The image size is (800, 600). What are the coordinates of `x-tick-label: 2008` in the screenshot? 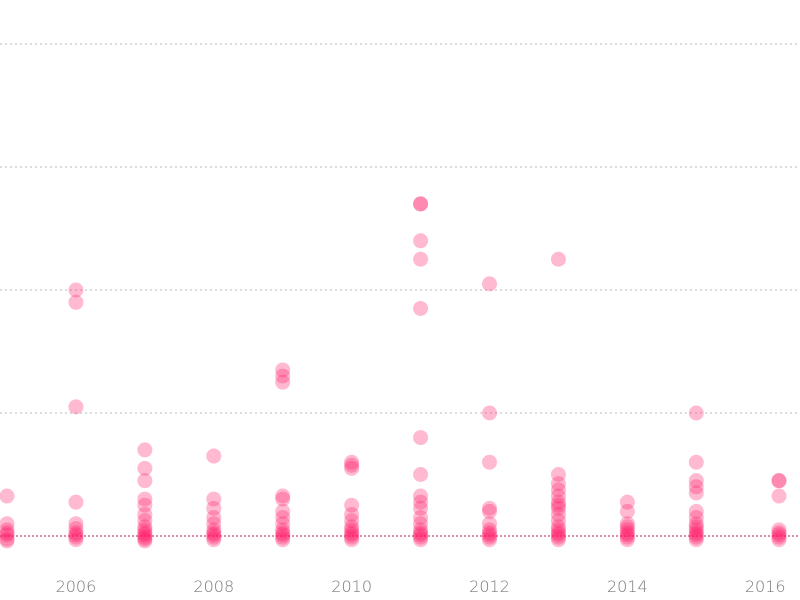 It's located at (213, 586).